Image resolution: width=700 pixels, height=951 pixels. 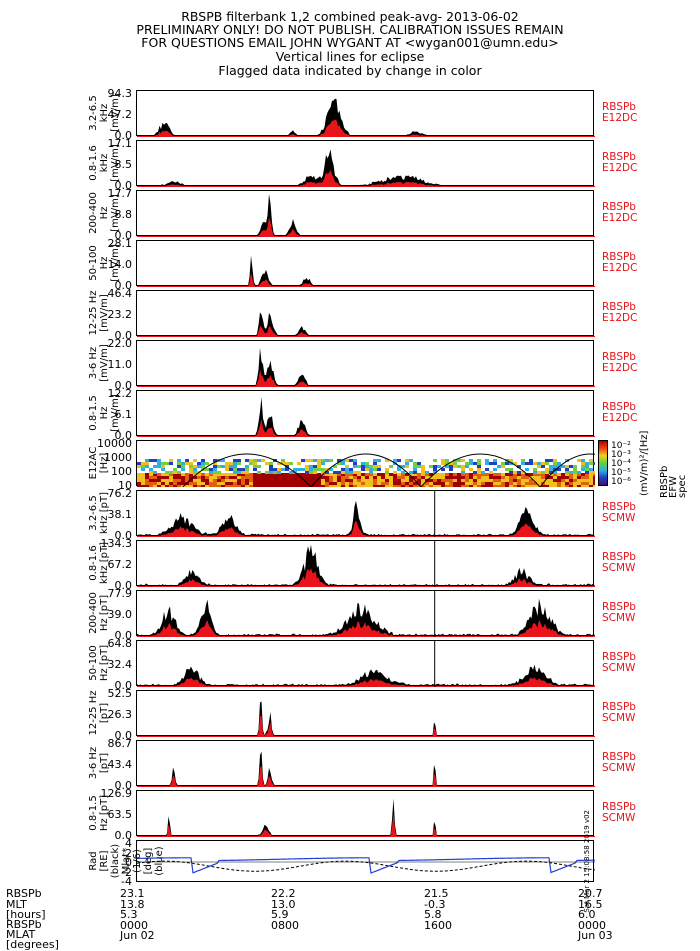 I want to click on colorbar-tick: 10⁻², so click(x=621, y=446).